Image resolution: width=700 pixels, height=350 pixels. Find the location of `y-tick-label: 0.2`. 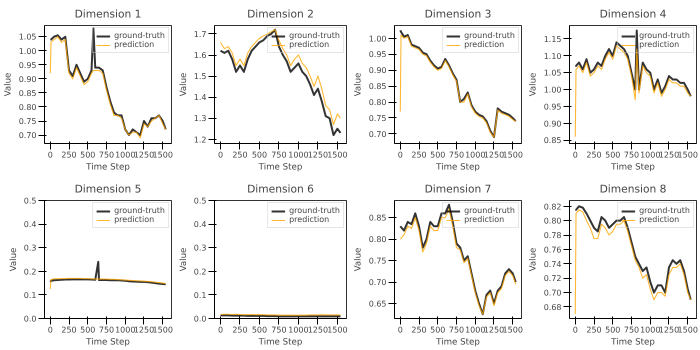

y-tick-label: 0.2 is located at coordinates (30, 271).